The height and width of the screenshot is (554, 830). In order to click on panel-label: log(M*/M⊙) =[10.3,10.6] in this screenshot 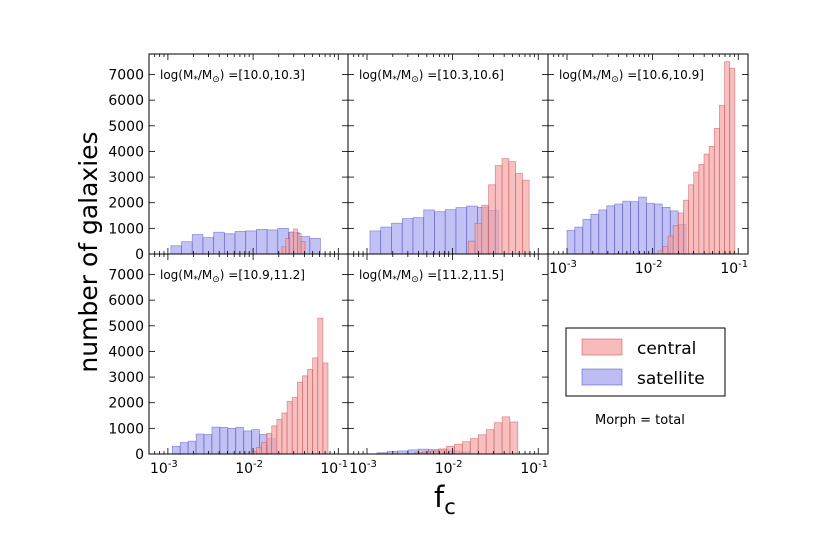, I will do `click(431, 76)`.